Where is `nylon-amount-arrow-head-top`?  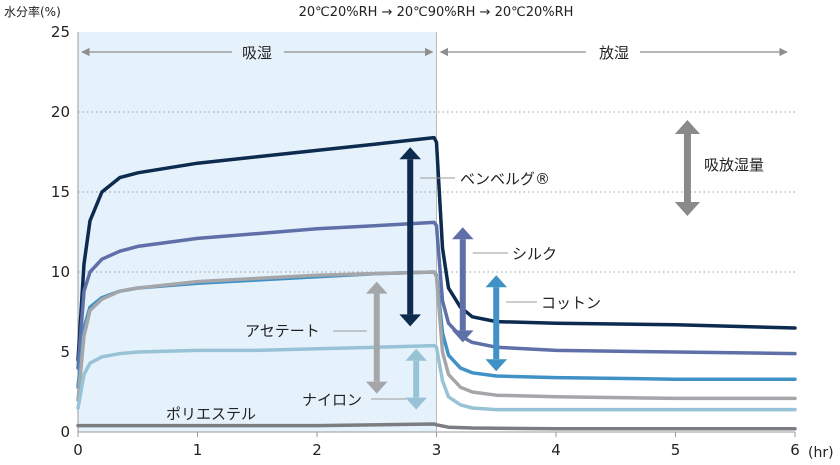
nylon-amount-arrow-head-top is located at coordinates (416, 354).